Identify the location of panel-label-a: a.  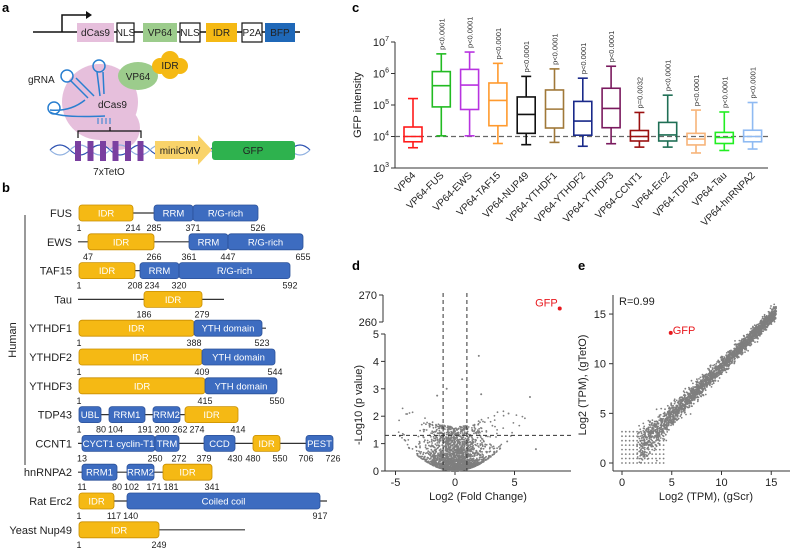
(6, 7).